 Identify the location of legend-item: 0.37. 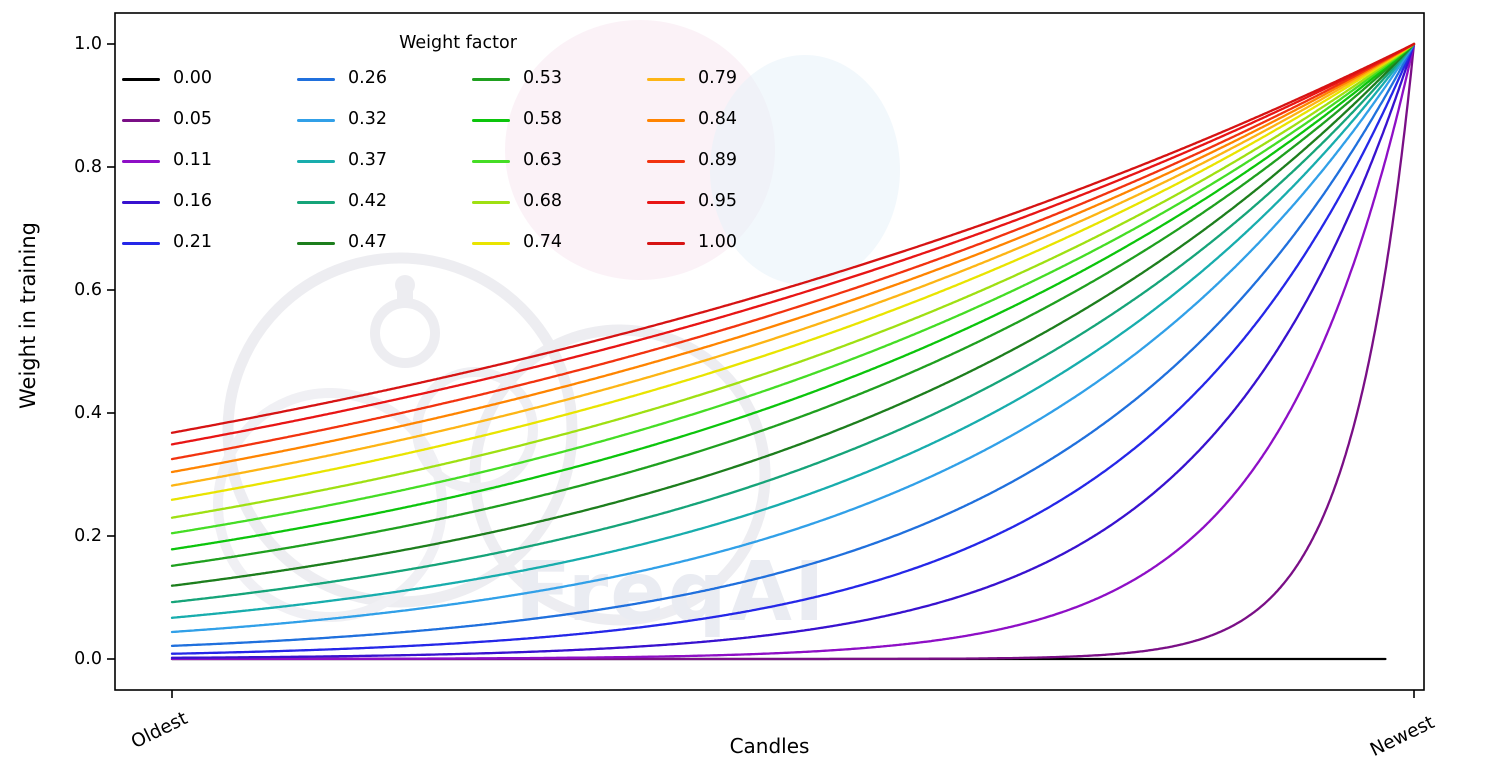
(369, 161).